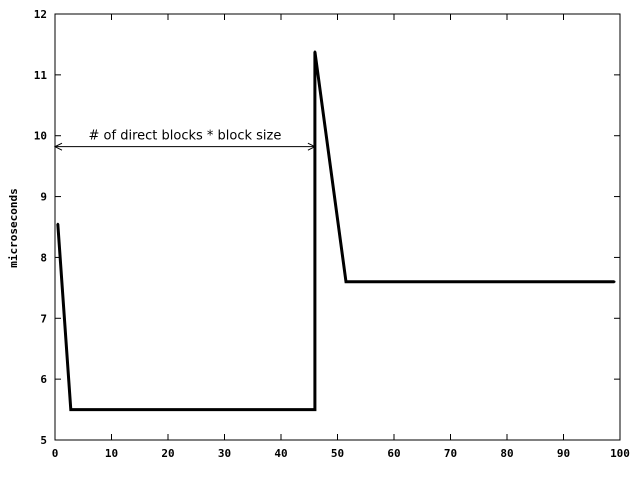 The width and height of the screenshot is (640, 480). What do you see at coordinates (280, 453) in the screenshot?
I see `x-tick-label: 40` at bounding box center [280, 453].